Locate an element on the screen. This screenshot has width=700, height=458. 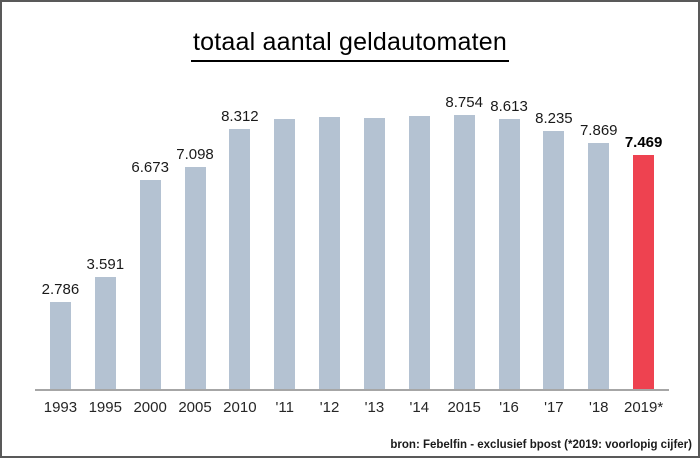
x-axis-line is located at coordinates (352, 390).